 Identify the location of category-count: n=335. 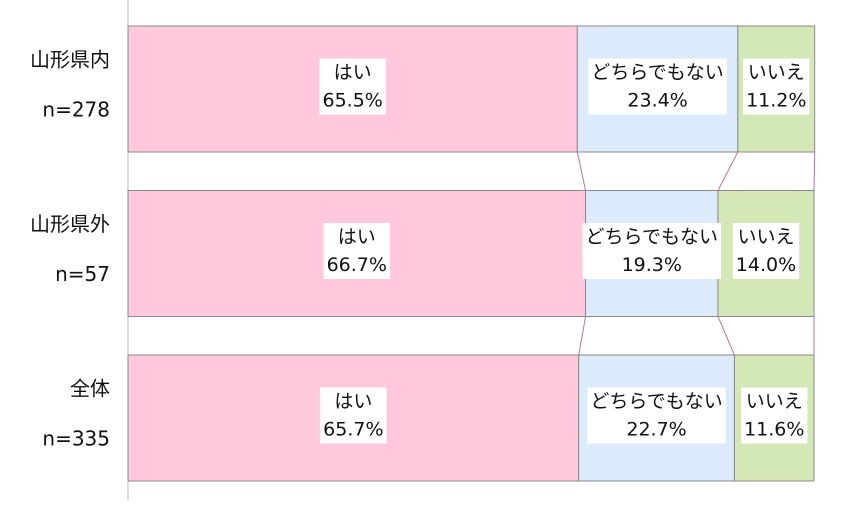
(76, 439).